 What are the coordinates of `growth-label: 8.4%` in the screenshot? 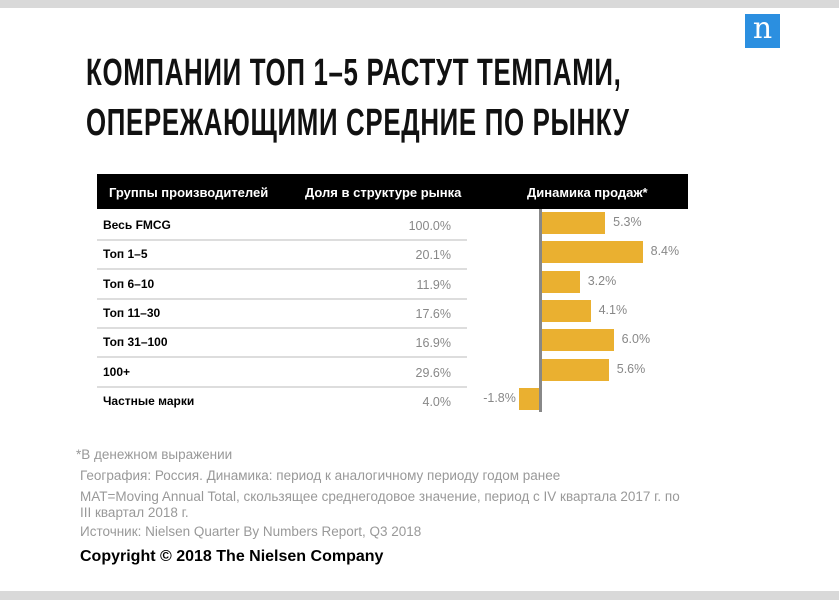 It's located at (665, 251).